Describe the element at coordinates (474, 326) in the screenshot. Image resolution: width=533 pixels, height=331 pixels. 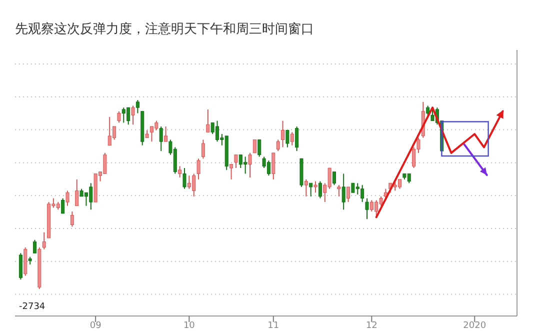
I see `x-tick-label: 2020` at that location.